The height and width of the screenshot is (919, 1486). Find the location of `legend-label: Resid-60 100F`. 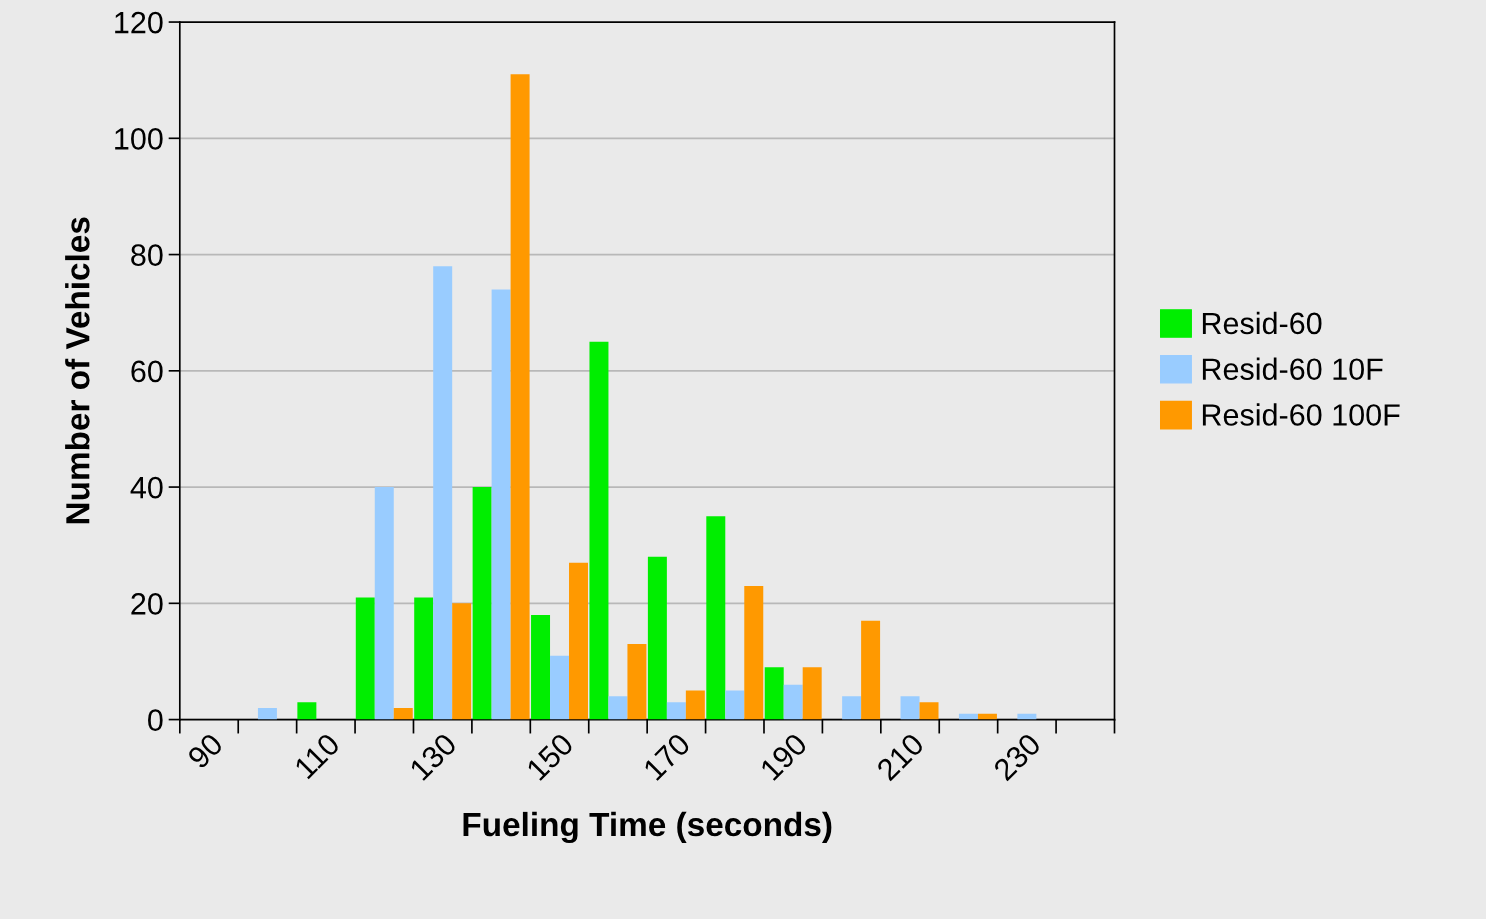

legend-label: Resid-60 100F is located at coordinates (1301, 414).